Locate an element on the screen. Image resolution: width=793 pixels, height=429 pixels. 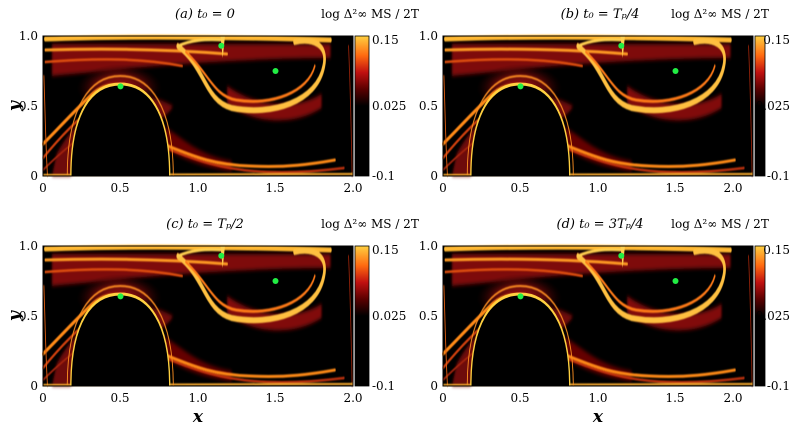
panel-b-cb-tick-mid: 0.025 is located at coordinates (773, 106).